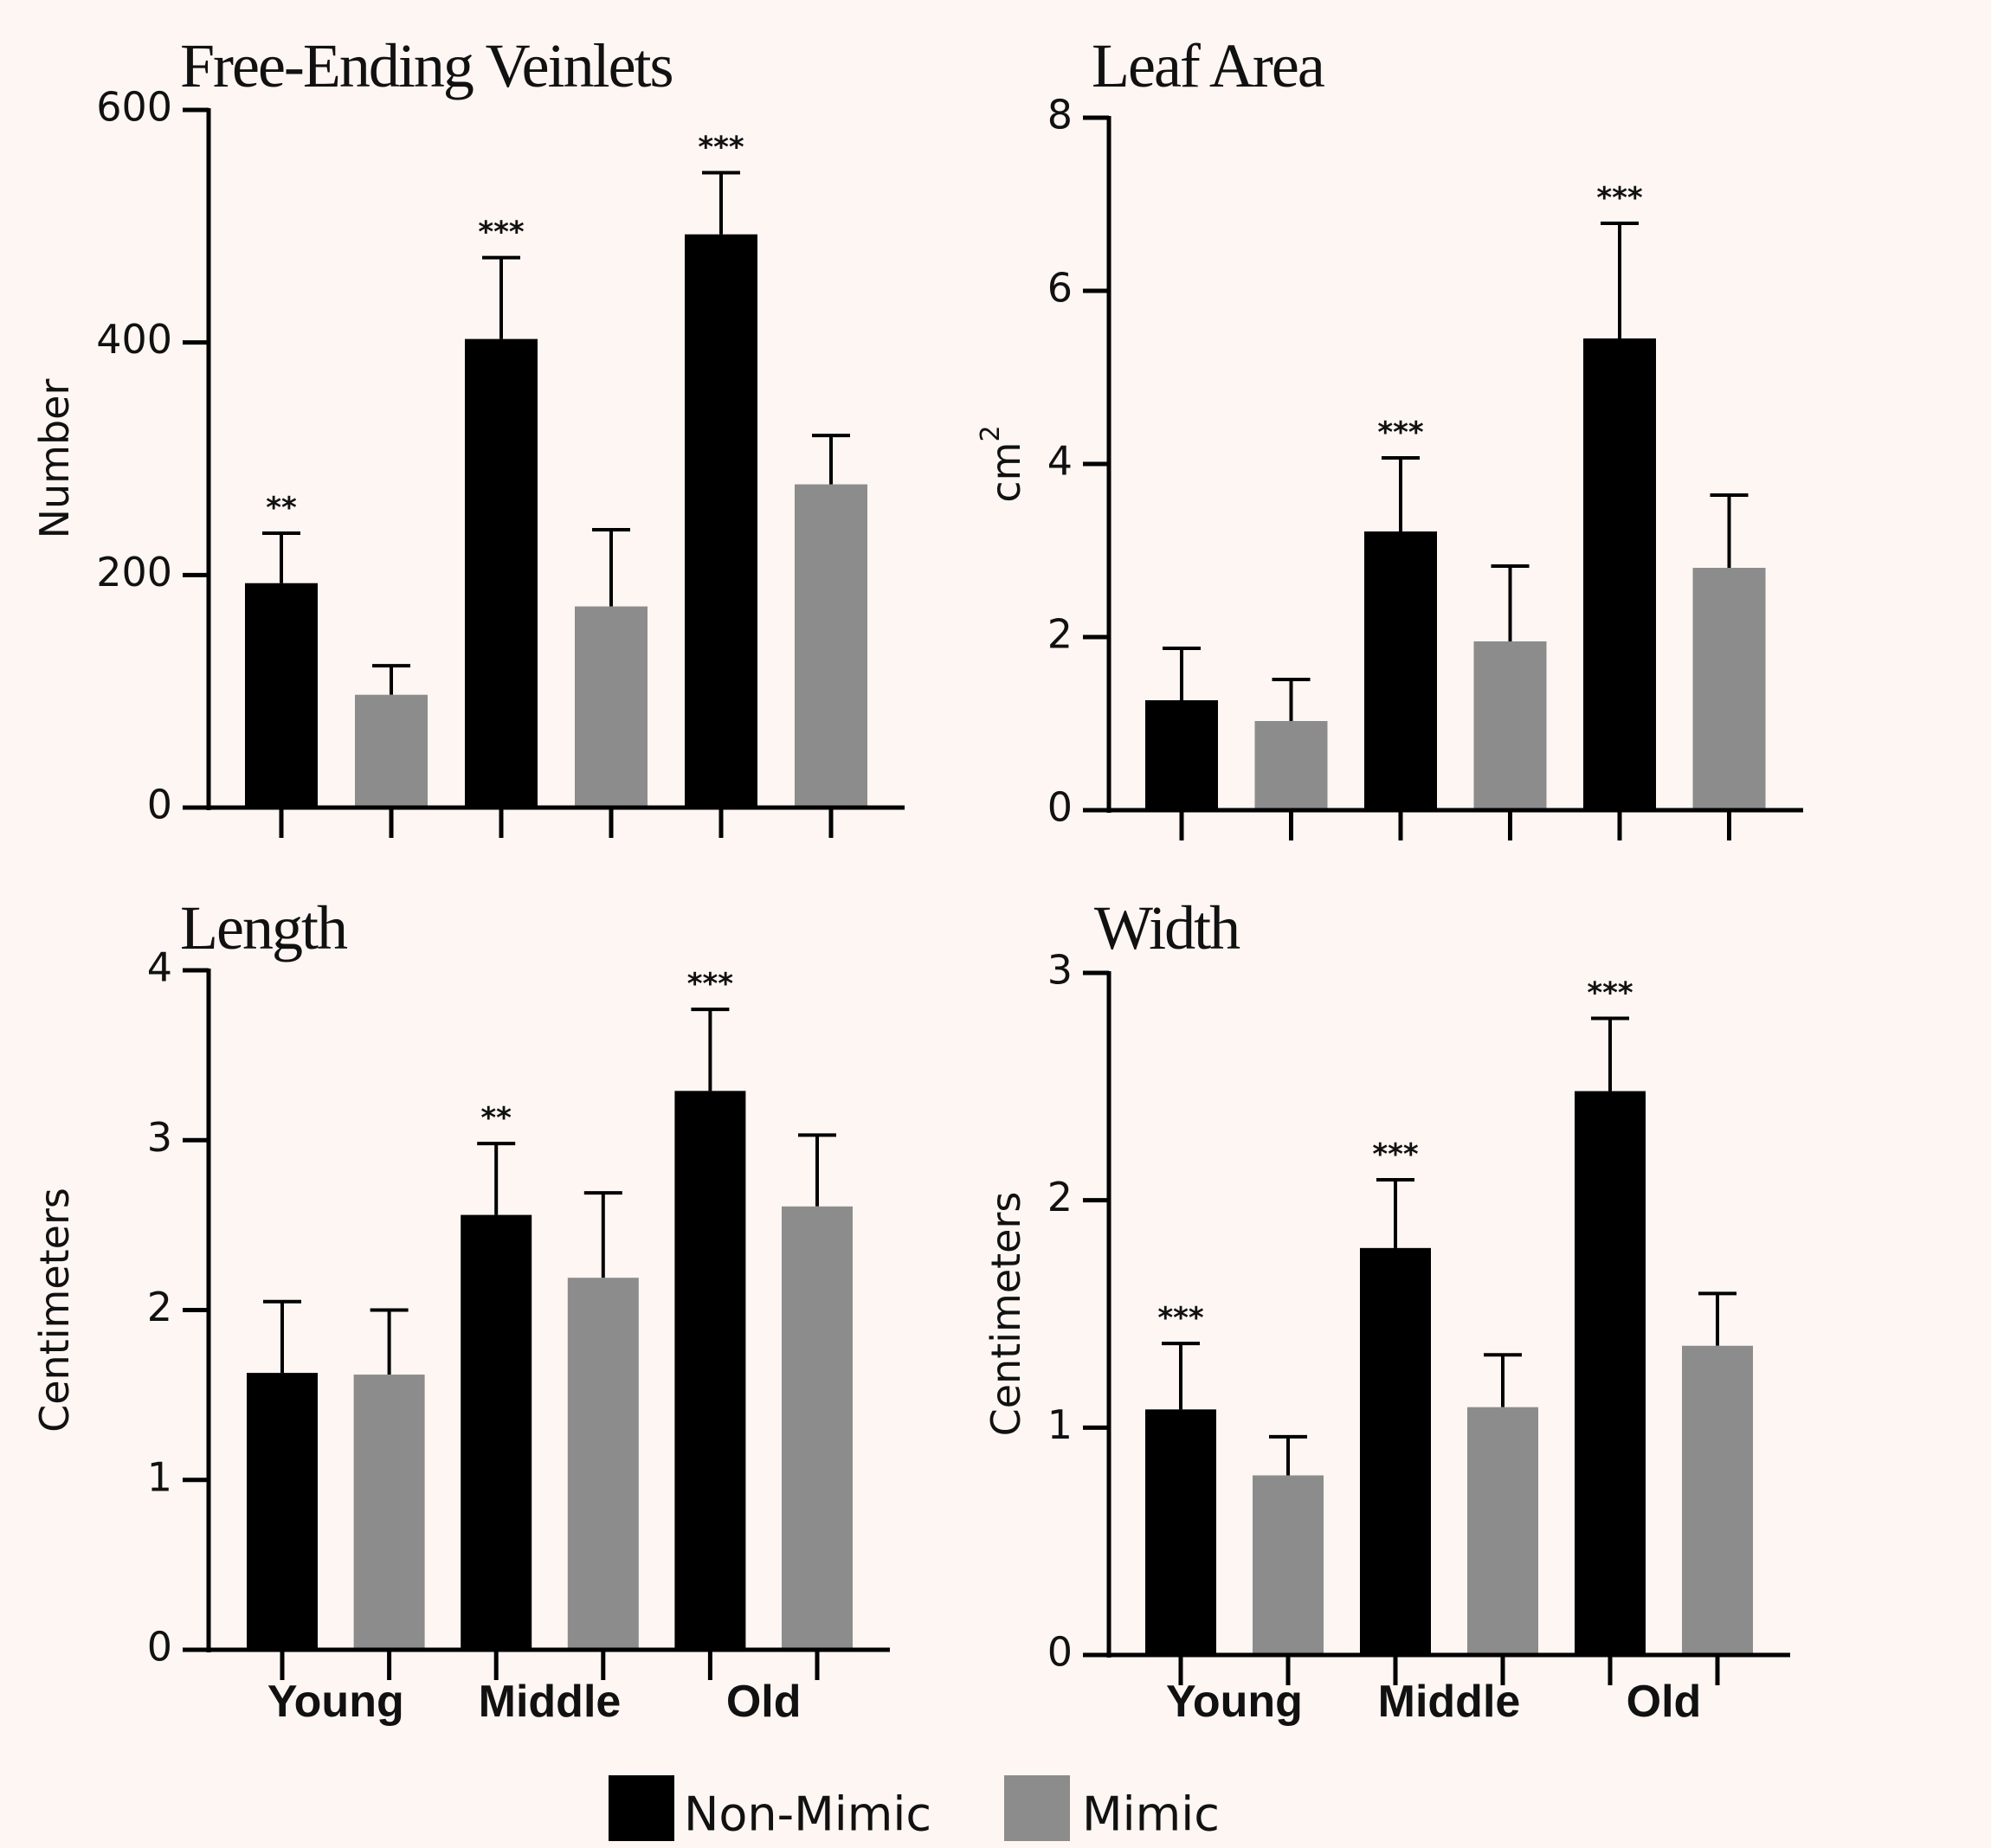  I want to click on y-axis-label: cm2, so click(1002, 463).